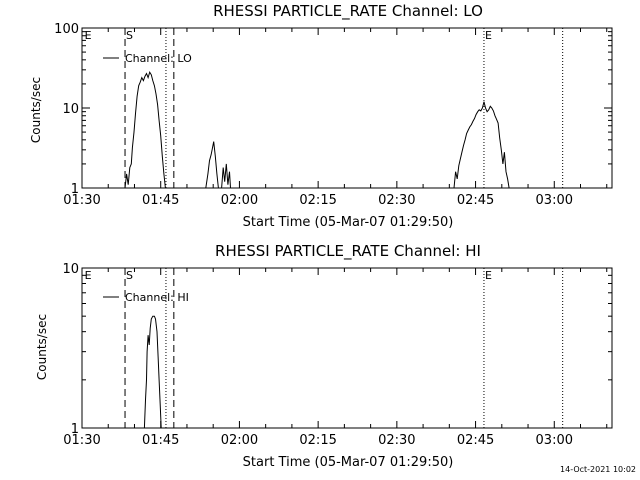  What do you see at coordinates (348, 251) in the screenshot?
I see `chart-title: RHESSI PARTICLE_RATE Channel: HI` at bounding box center [348, 251].